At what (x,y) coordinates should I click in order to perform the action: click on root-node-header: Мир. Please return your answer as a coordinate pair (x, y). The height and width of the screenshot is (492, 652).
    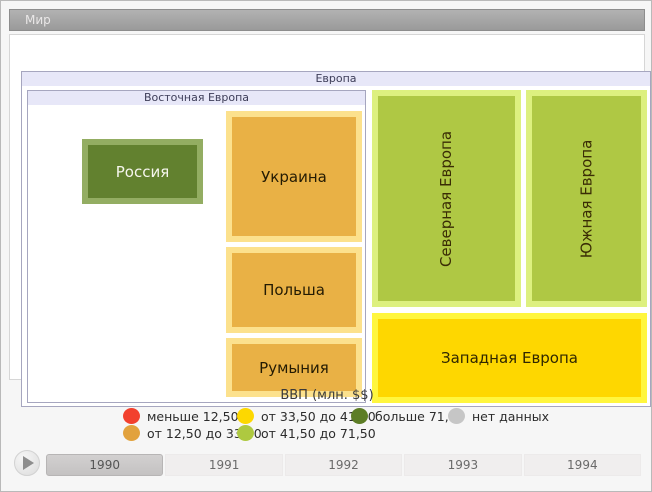
    Looking at the image, I should click on (327, 20).